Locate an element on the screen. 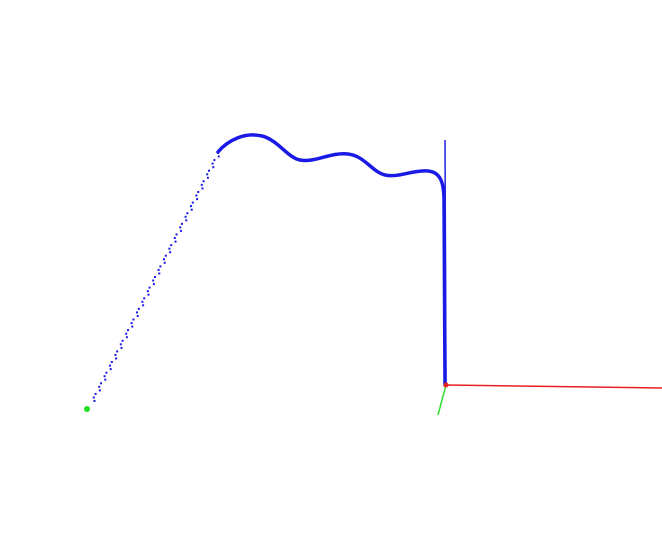 The image size is (662, 555). x-axis-line is located at coordinates (553, 386).